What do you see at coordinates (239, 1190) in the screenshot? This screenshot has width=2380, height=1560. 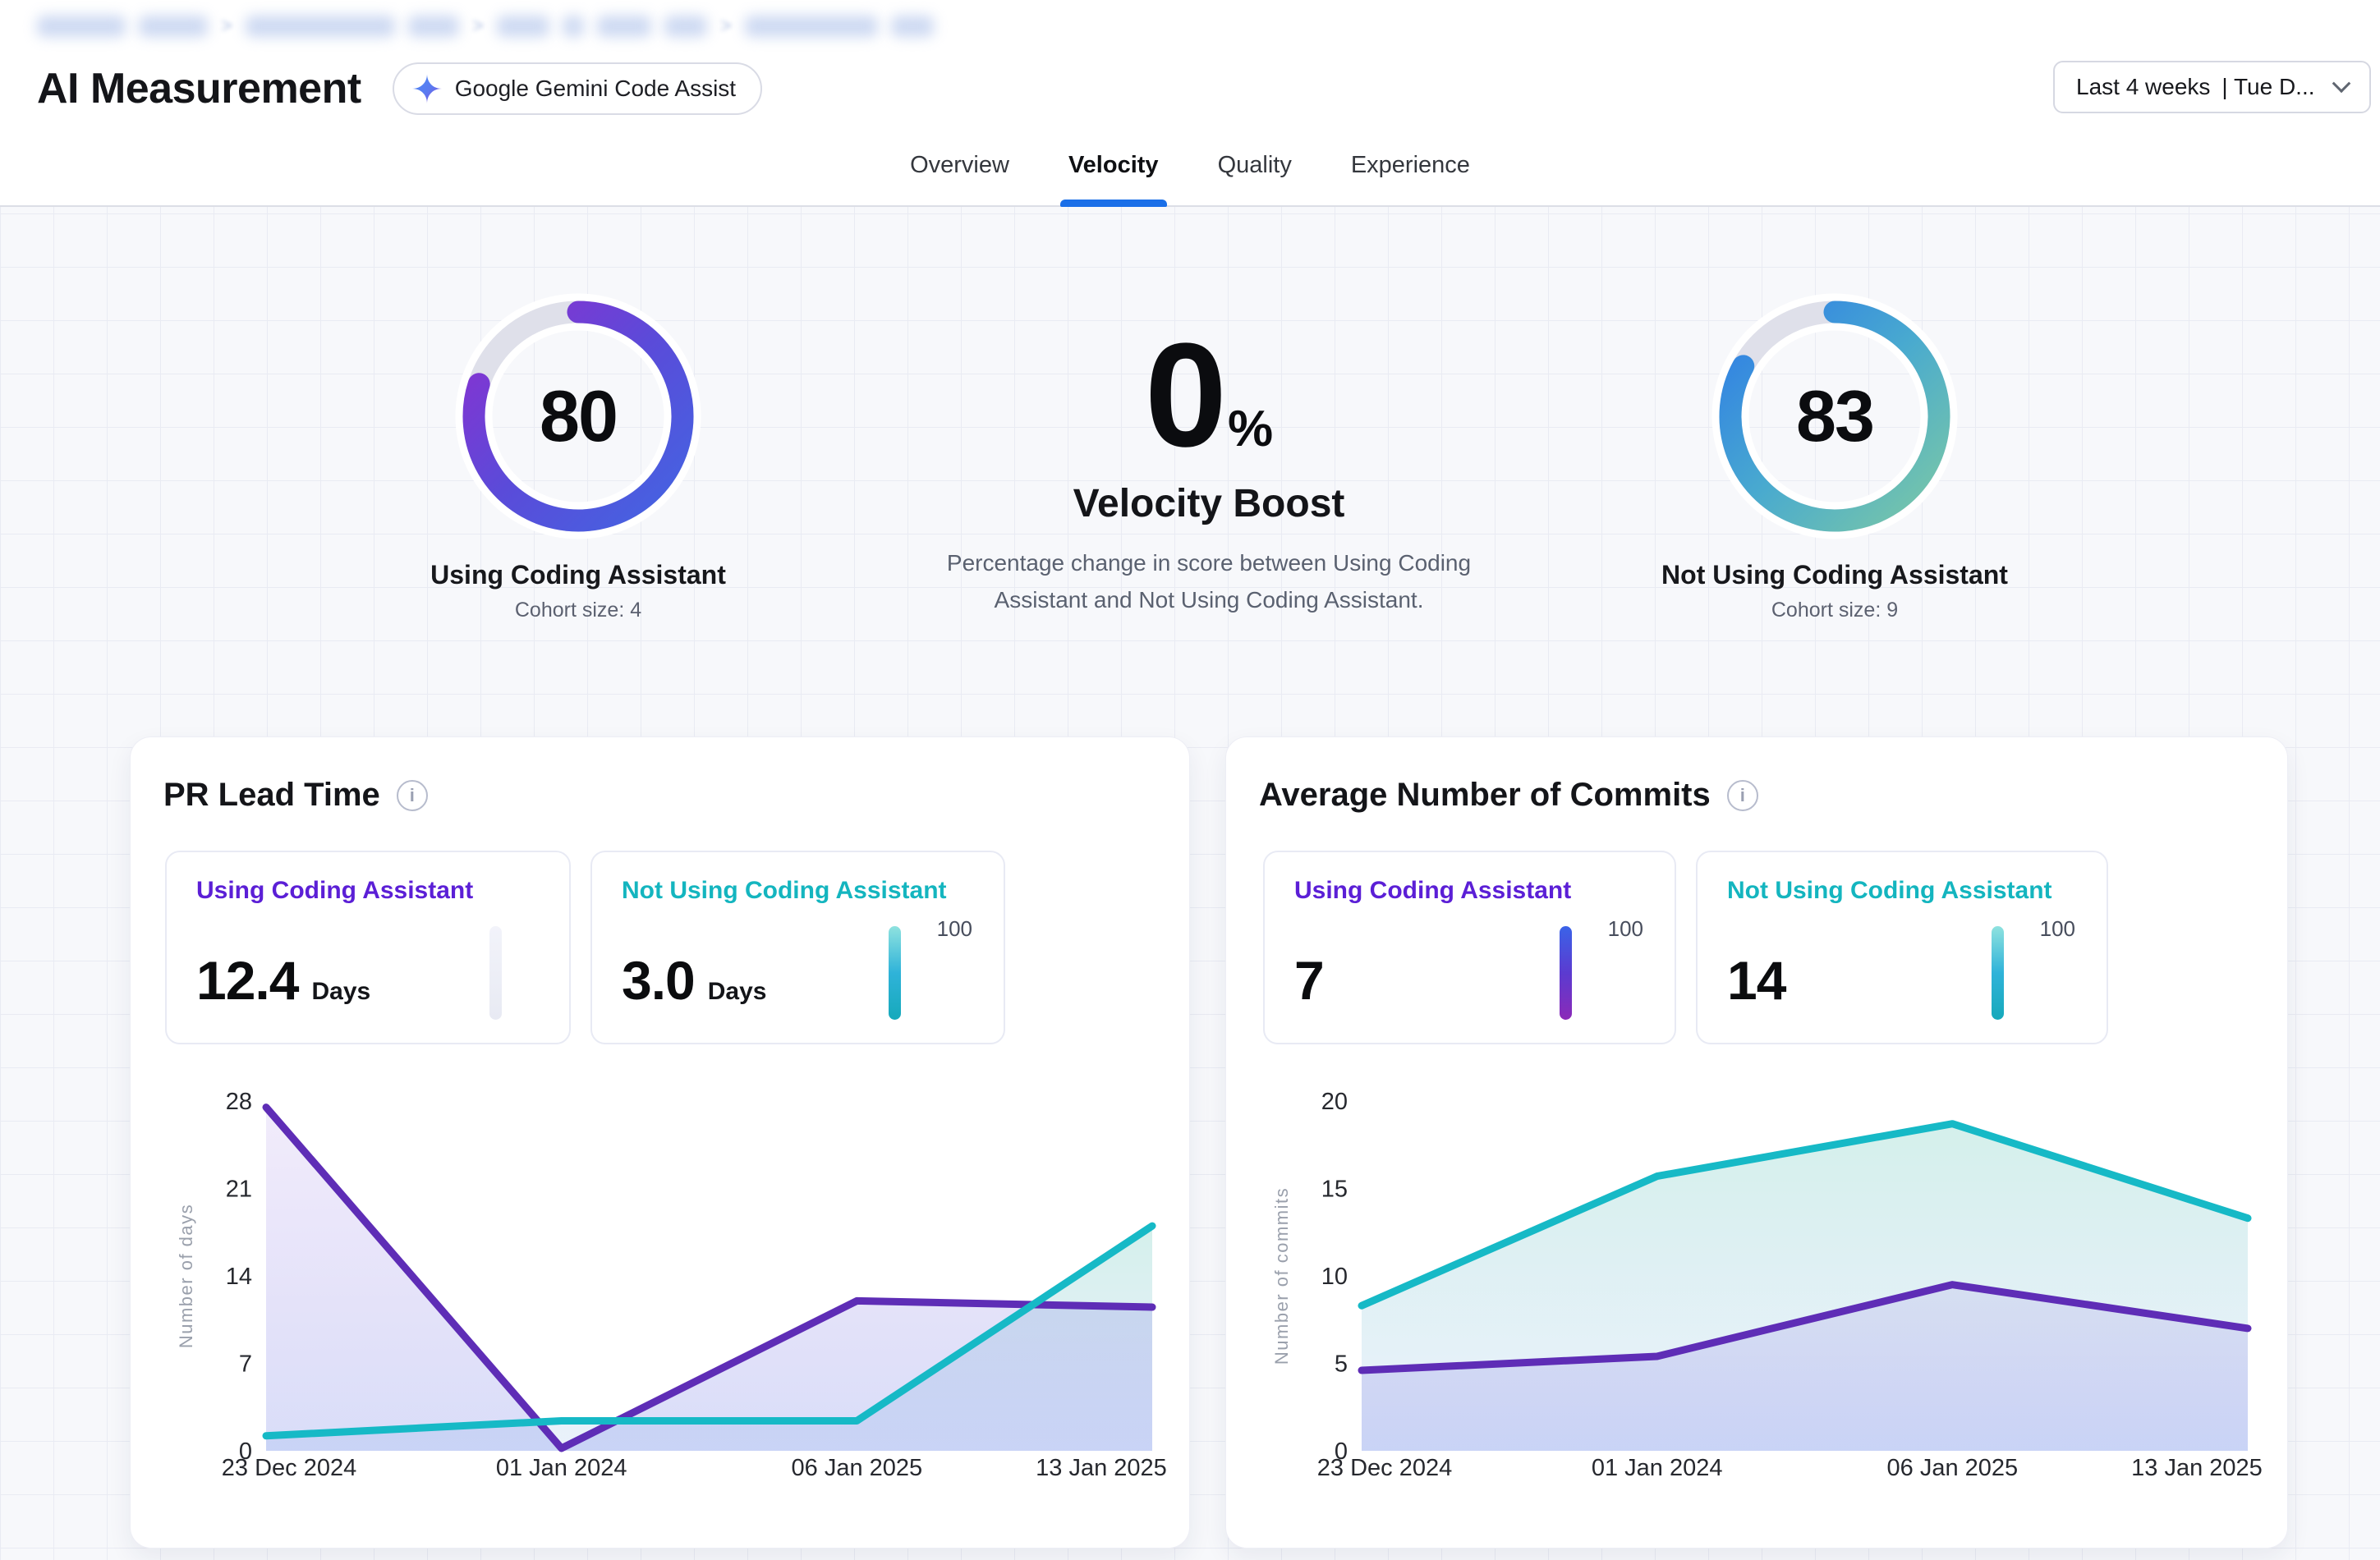 I see `y-axis-tick: 21` at bounding box center [239, 1190].